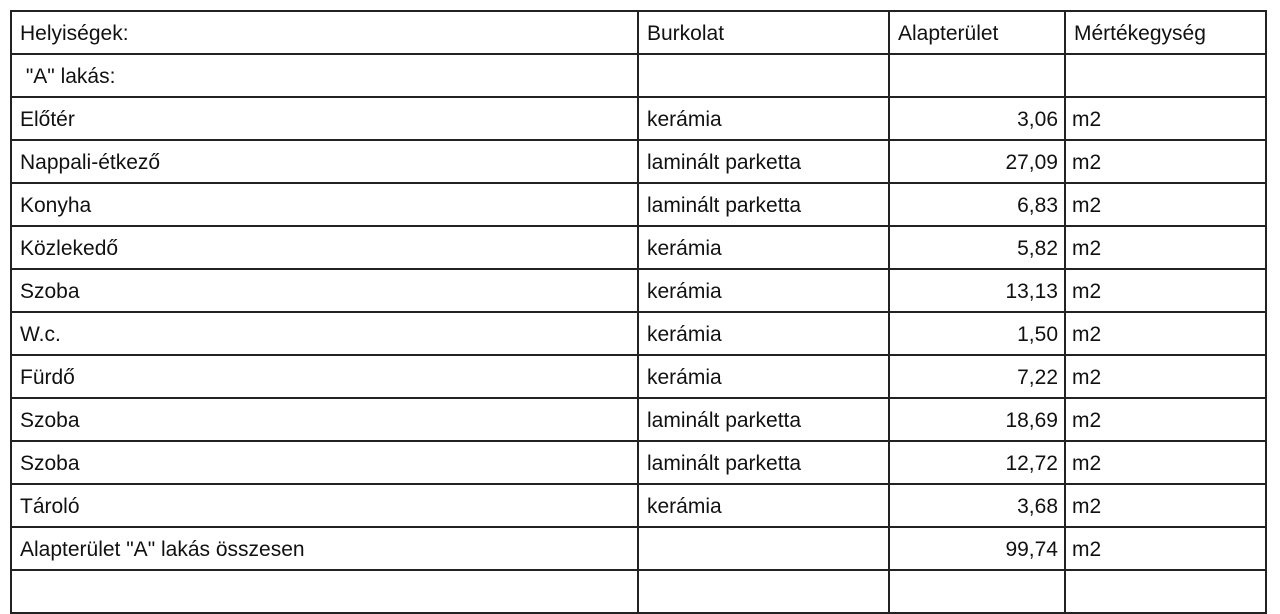  Describe the element at coordinates (977, 419) in the screenshot. I see `area-value: 18,69` at that location.